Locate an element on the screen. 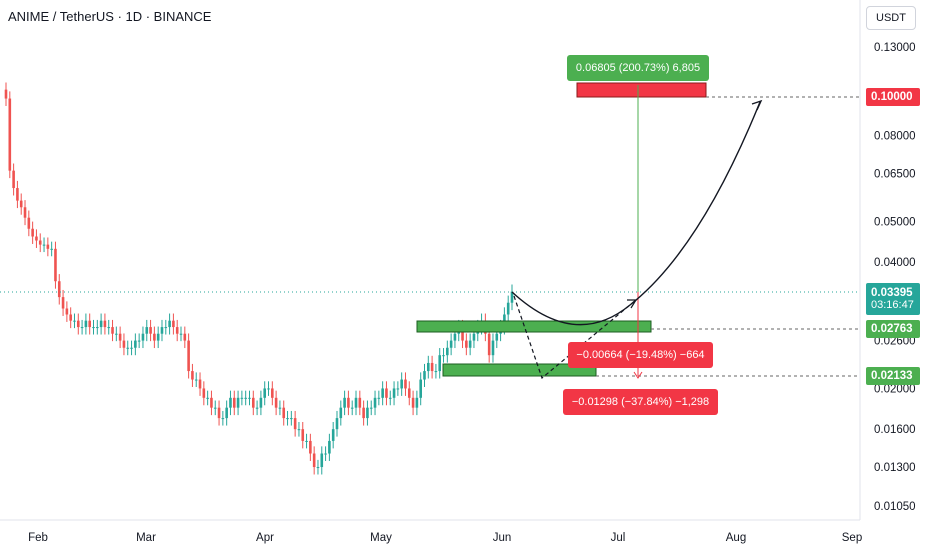  price-tick-label: 0.01050 is located at coordinates (895, 507).